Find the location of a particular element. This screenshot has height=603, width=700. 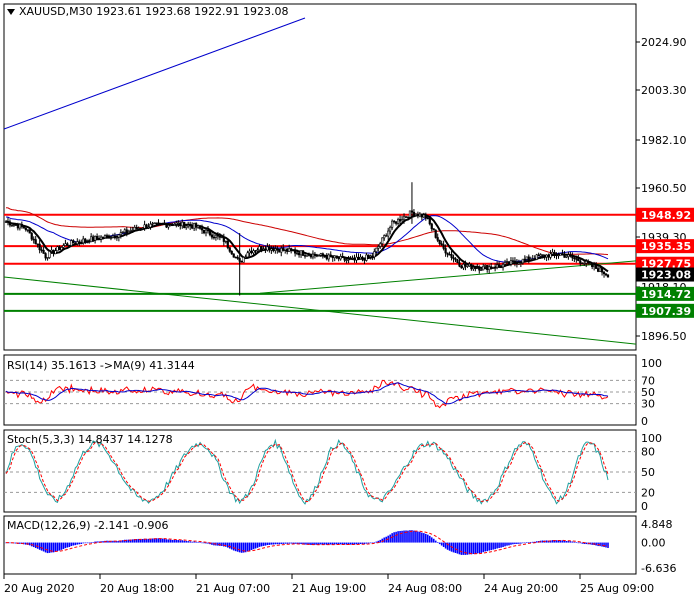

rsi-axis-label: 30 is located at coordinates (648, 404).